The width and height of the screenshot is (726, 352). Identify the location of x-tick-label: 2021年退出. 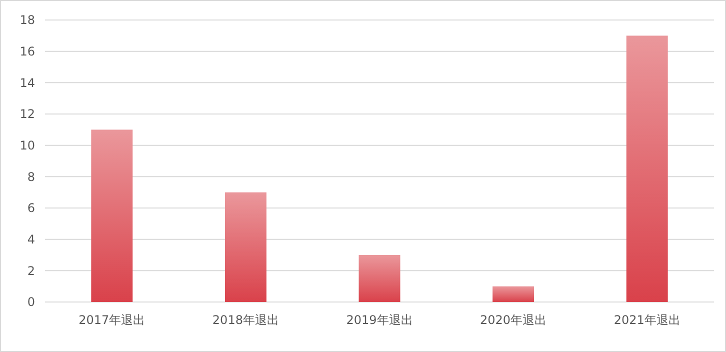
(647, 320).